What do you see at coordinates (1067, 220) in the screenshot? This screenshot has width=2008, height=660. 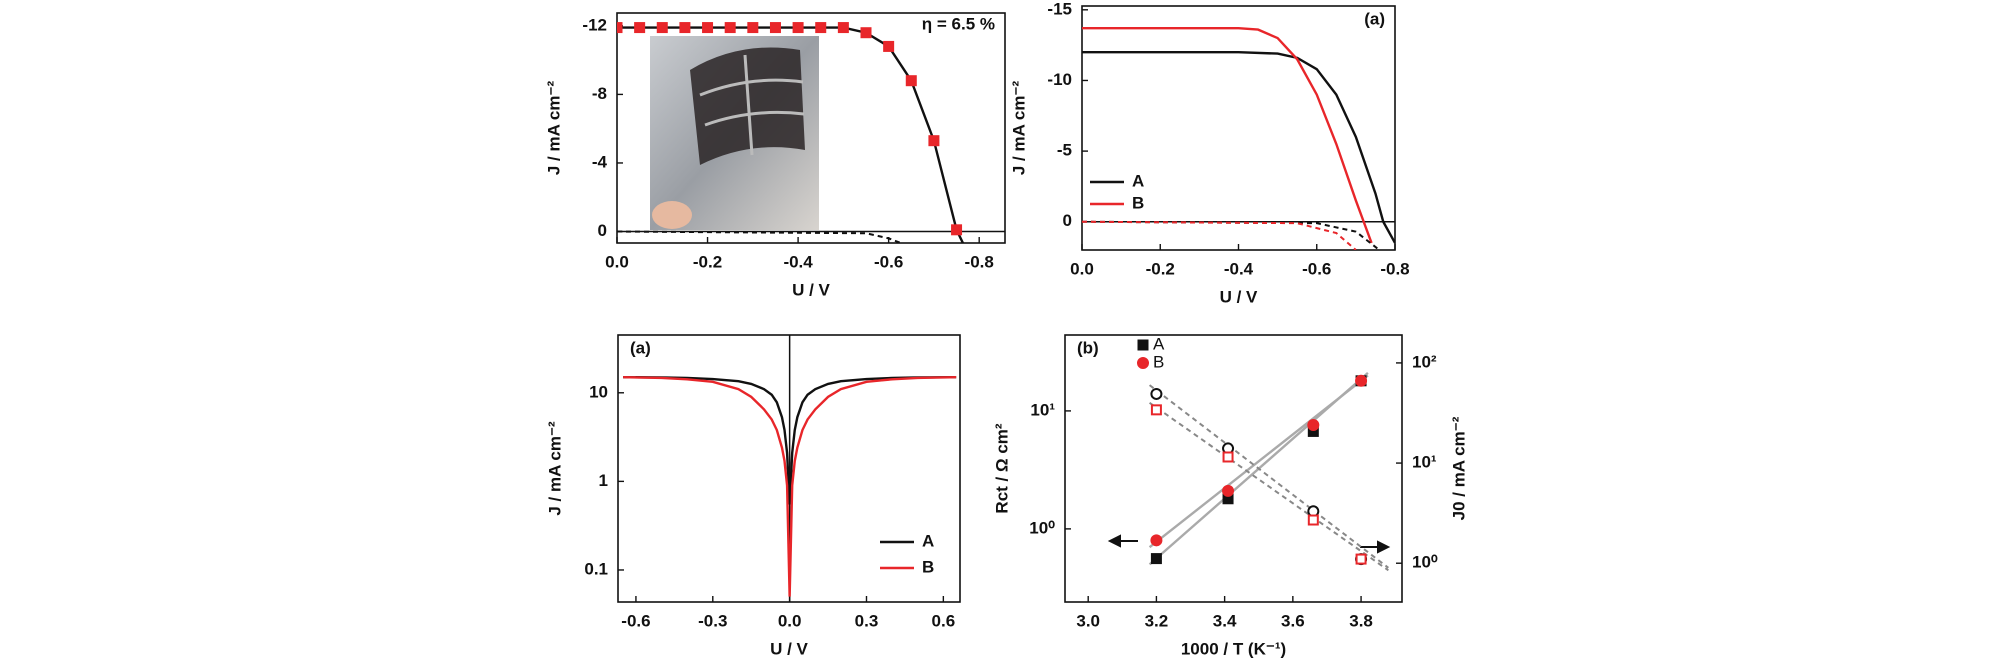 I see `y-tick-label: 0` at bounding box center [1067, 220].